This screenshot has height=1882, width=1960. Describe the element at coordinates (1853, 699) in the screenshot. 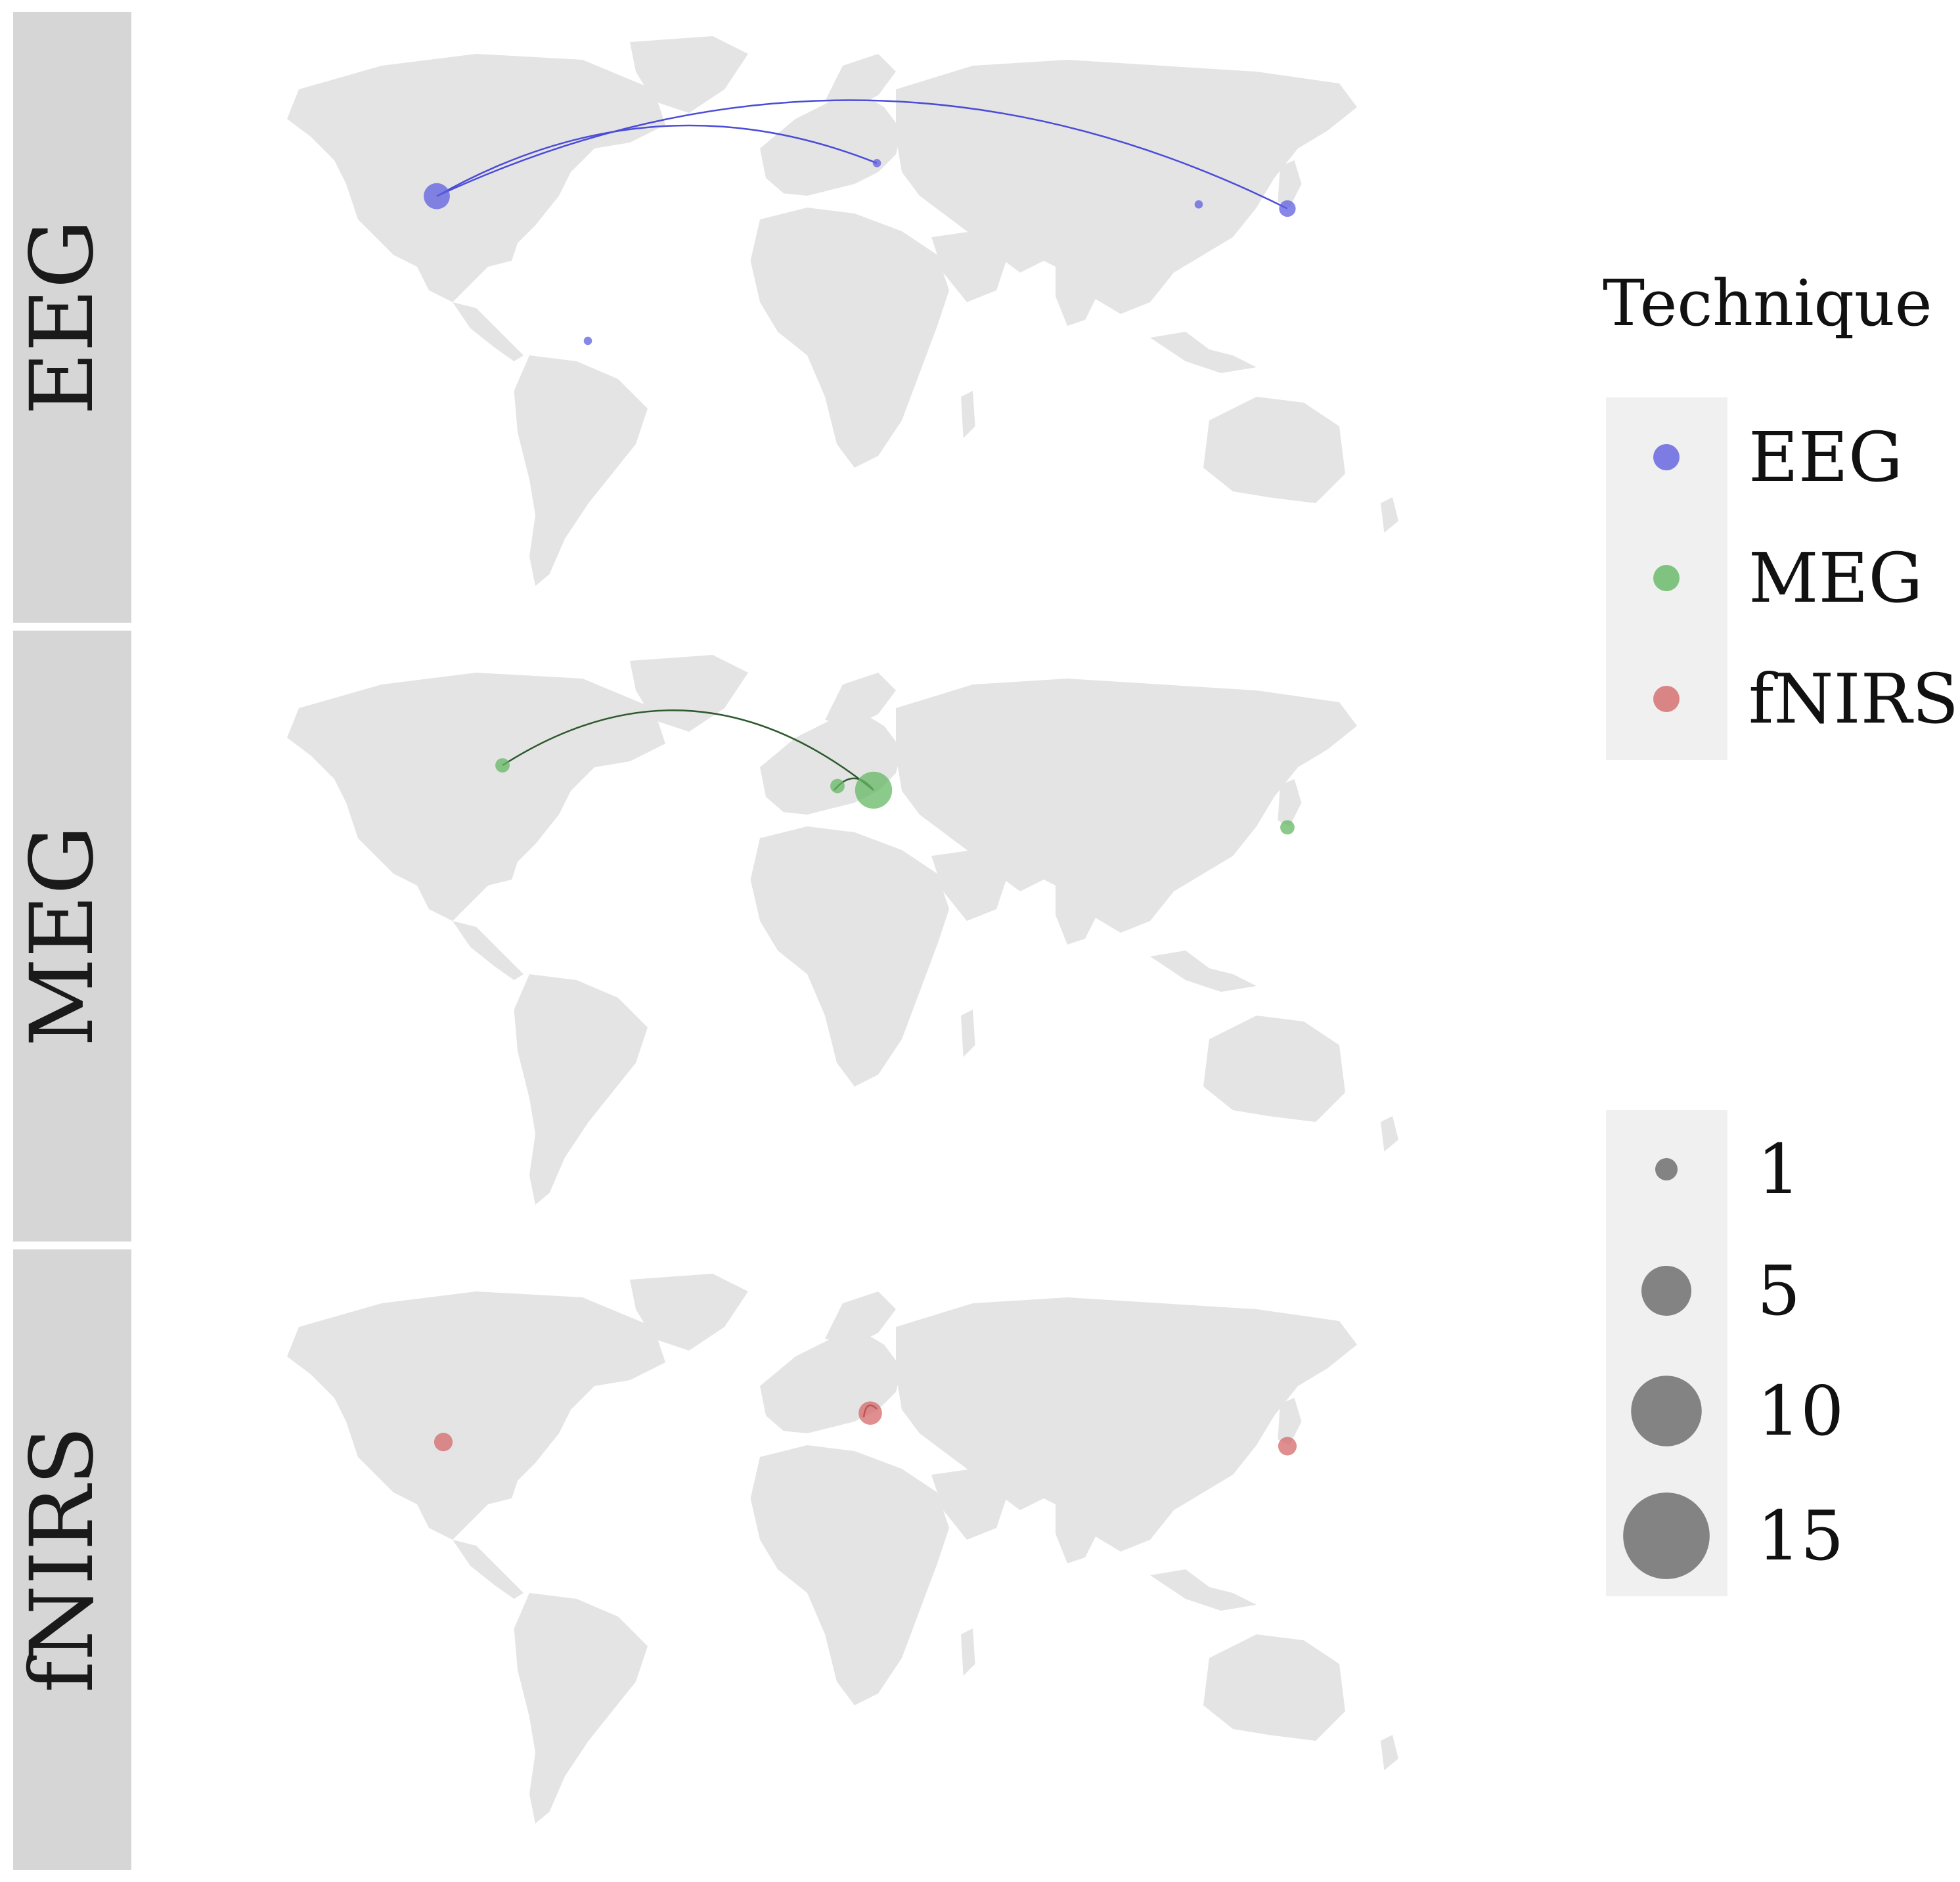

I see `legend-label-fnirs: fNIRS` at that location.